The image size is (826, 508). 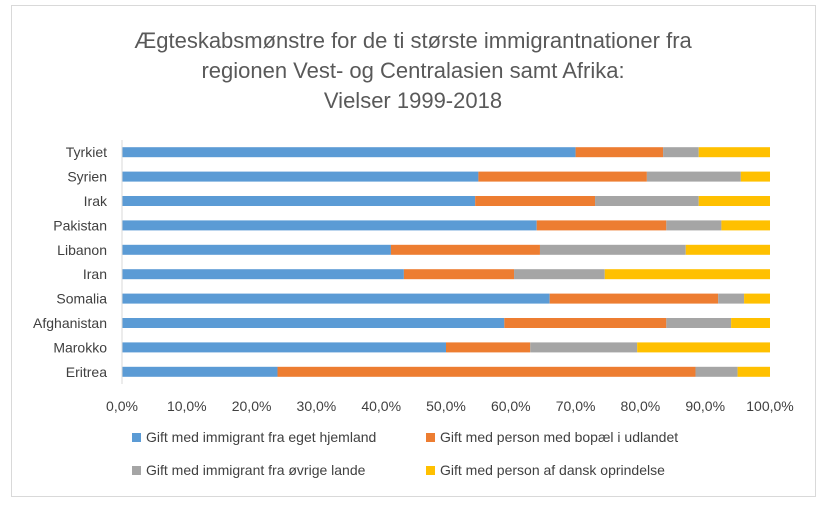 What do you see at coordinates (81, 299) in the screenshot?
I see `category-label: Somalia` at bounding box center [81, 299].